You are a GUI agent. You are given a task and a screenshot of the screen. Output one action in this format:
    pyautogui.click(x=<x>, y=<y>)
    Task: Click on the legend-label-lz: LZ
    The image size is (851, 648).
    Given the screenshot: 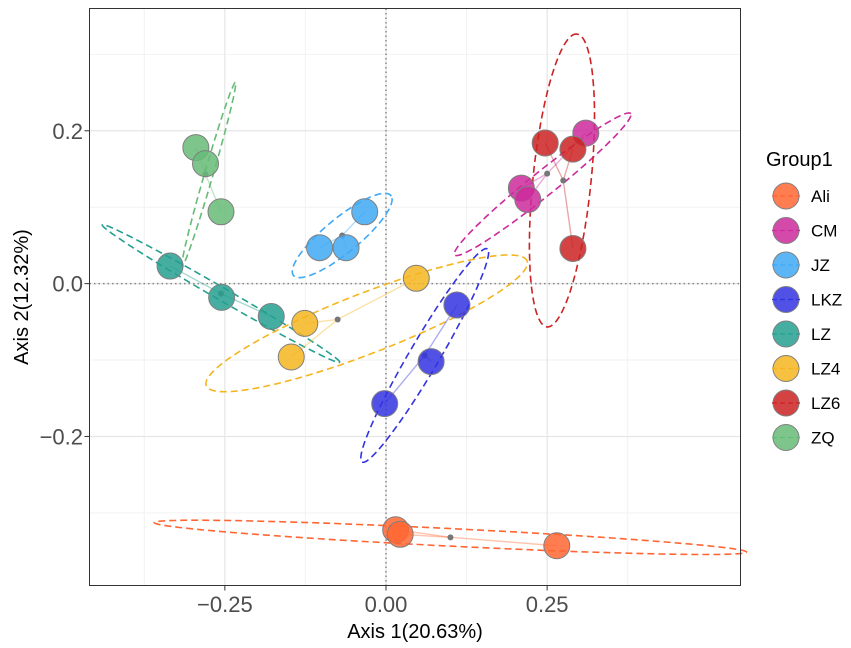 What is the action you would take?
    pyautogui.click(x=821, y=334)
    